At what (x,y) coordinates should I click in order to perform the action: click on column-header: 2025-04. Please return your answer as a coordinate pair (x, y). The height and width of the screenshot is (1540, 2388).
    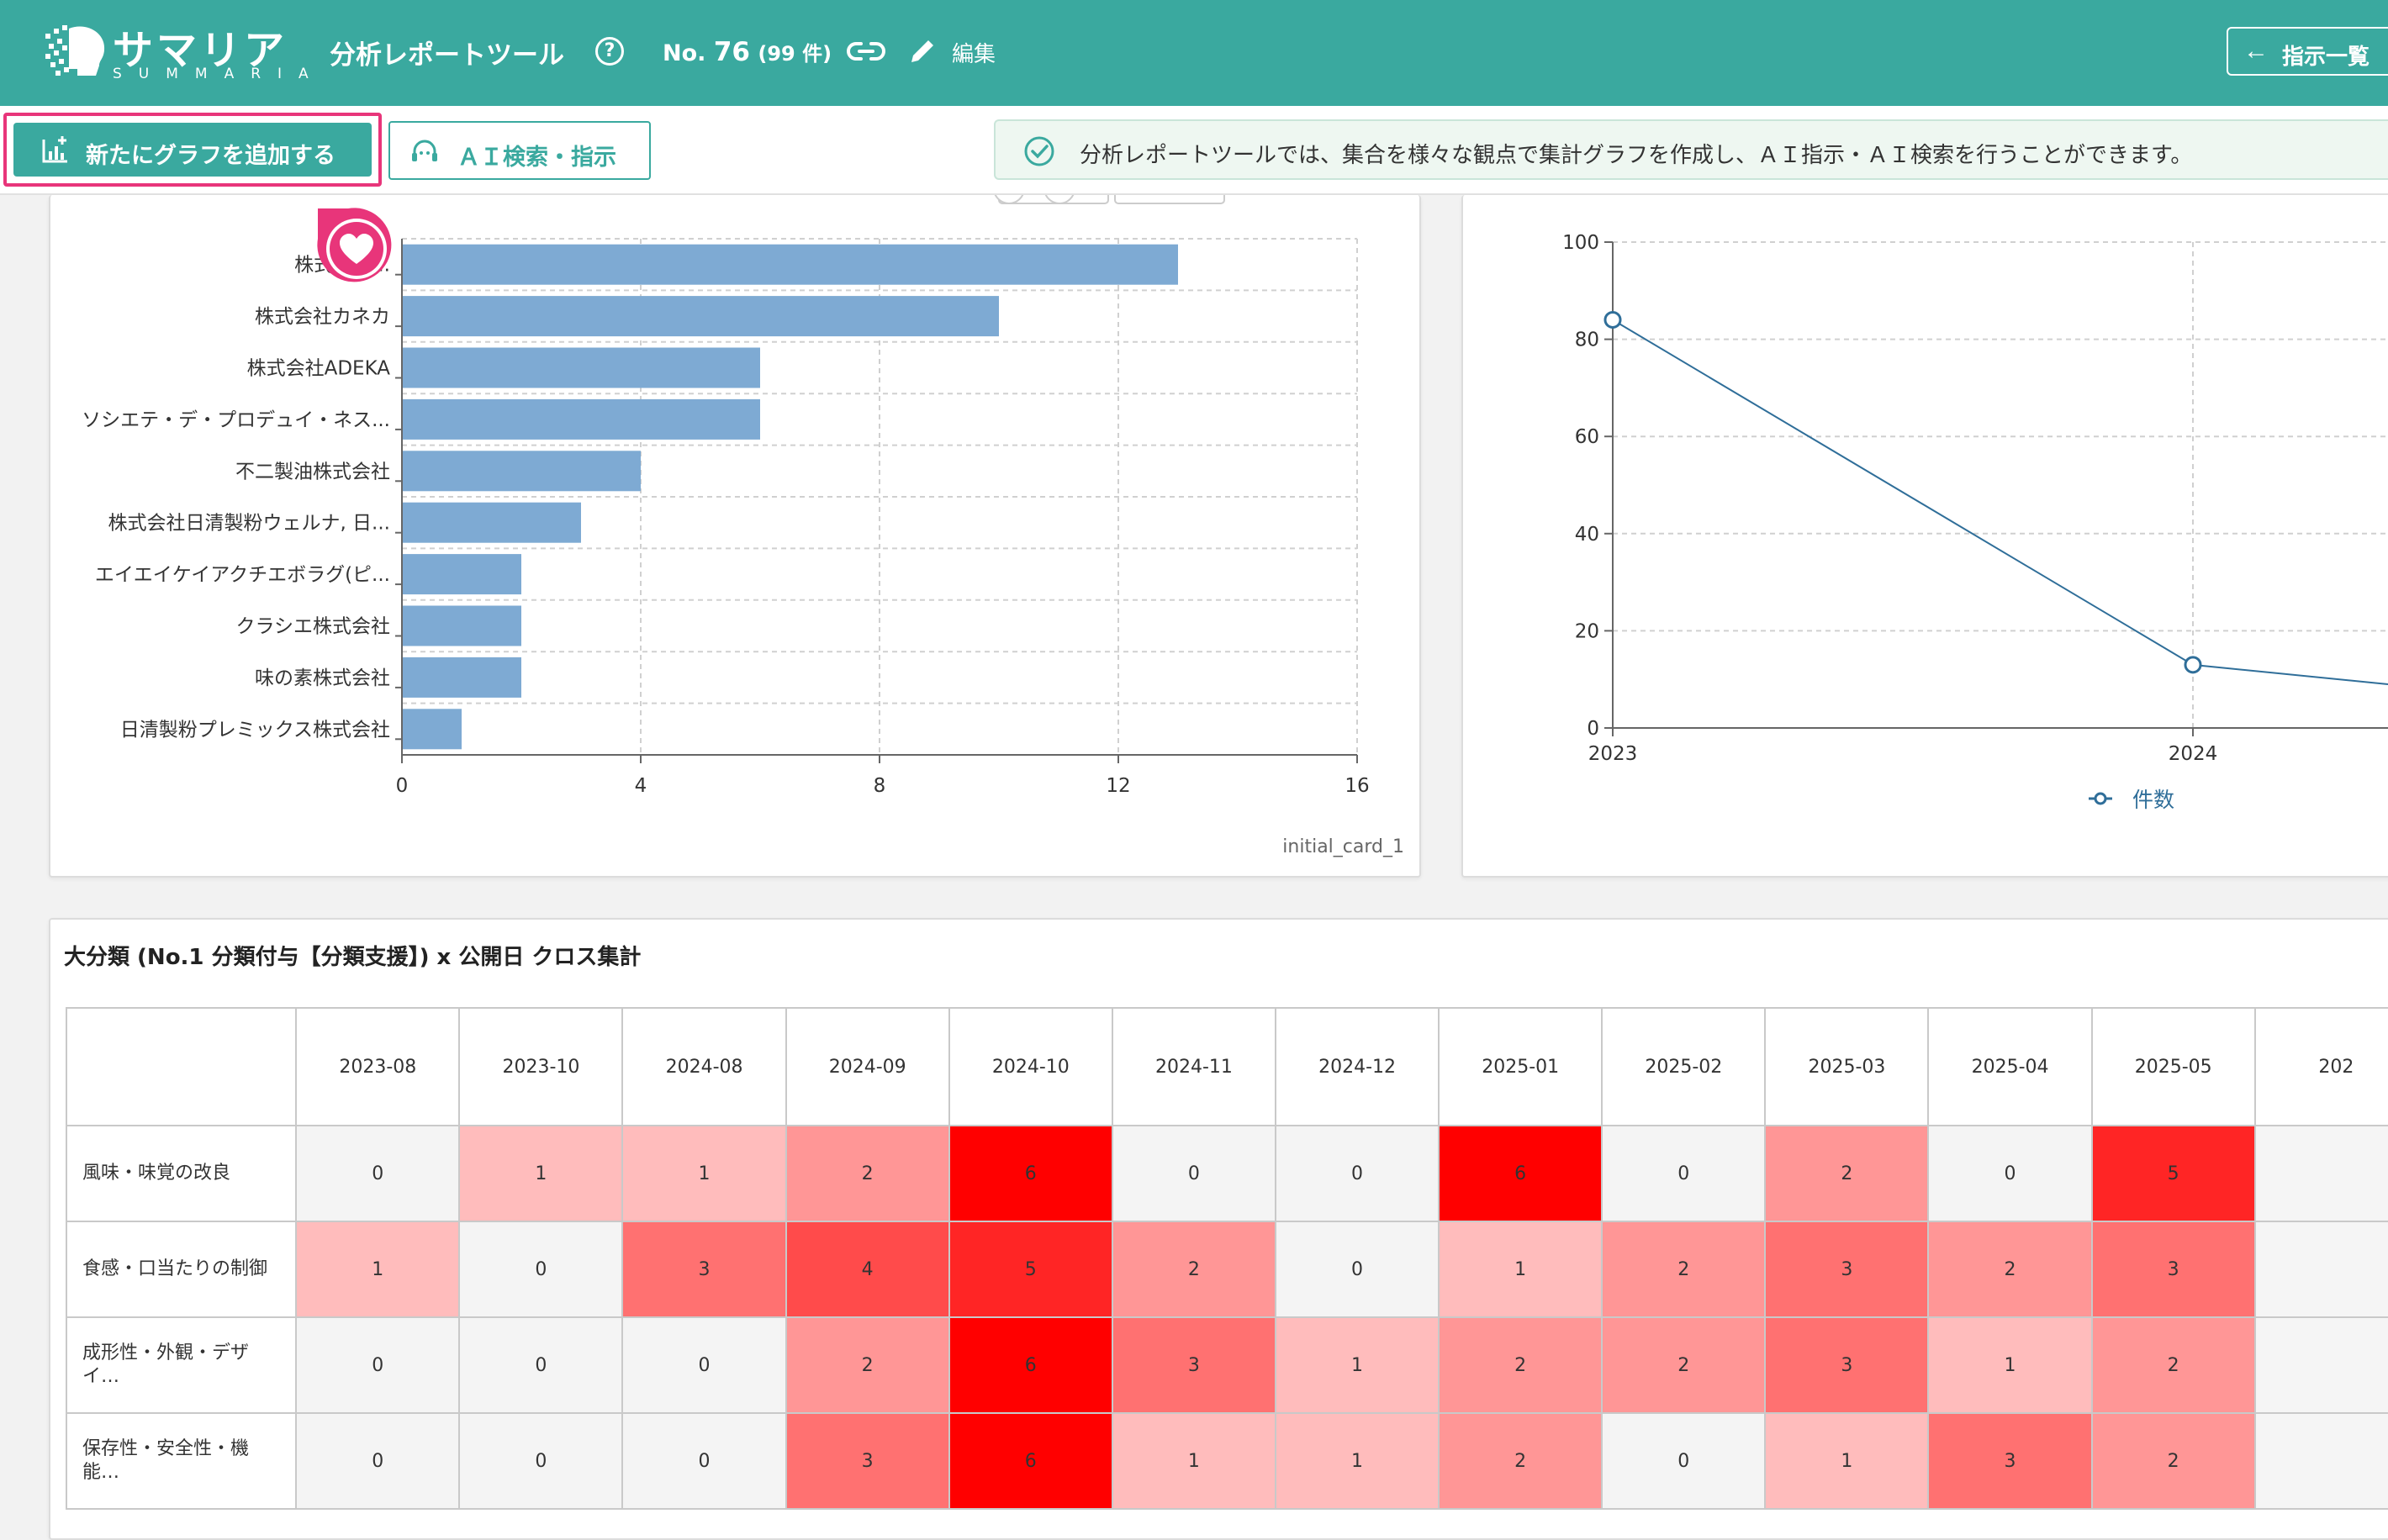
    Looking at the image, I should click on (2010, 1066).